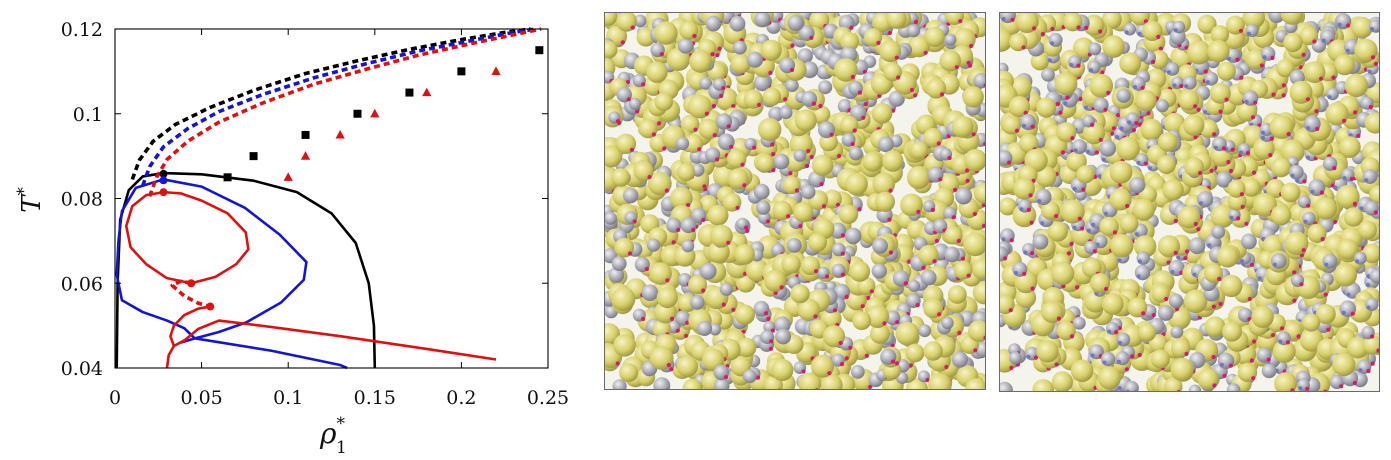 The width and height of the screenshot is (1391, 460). Describe the element at coordinates (88, 115) in the screenshot. I see `y-tick-label: 0.1` at that location.